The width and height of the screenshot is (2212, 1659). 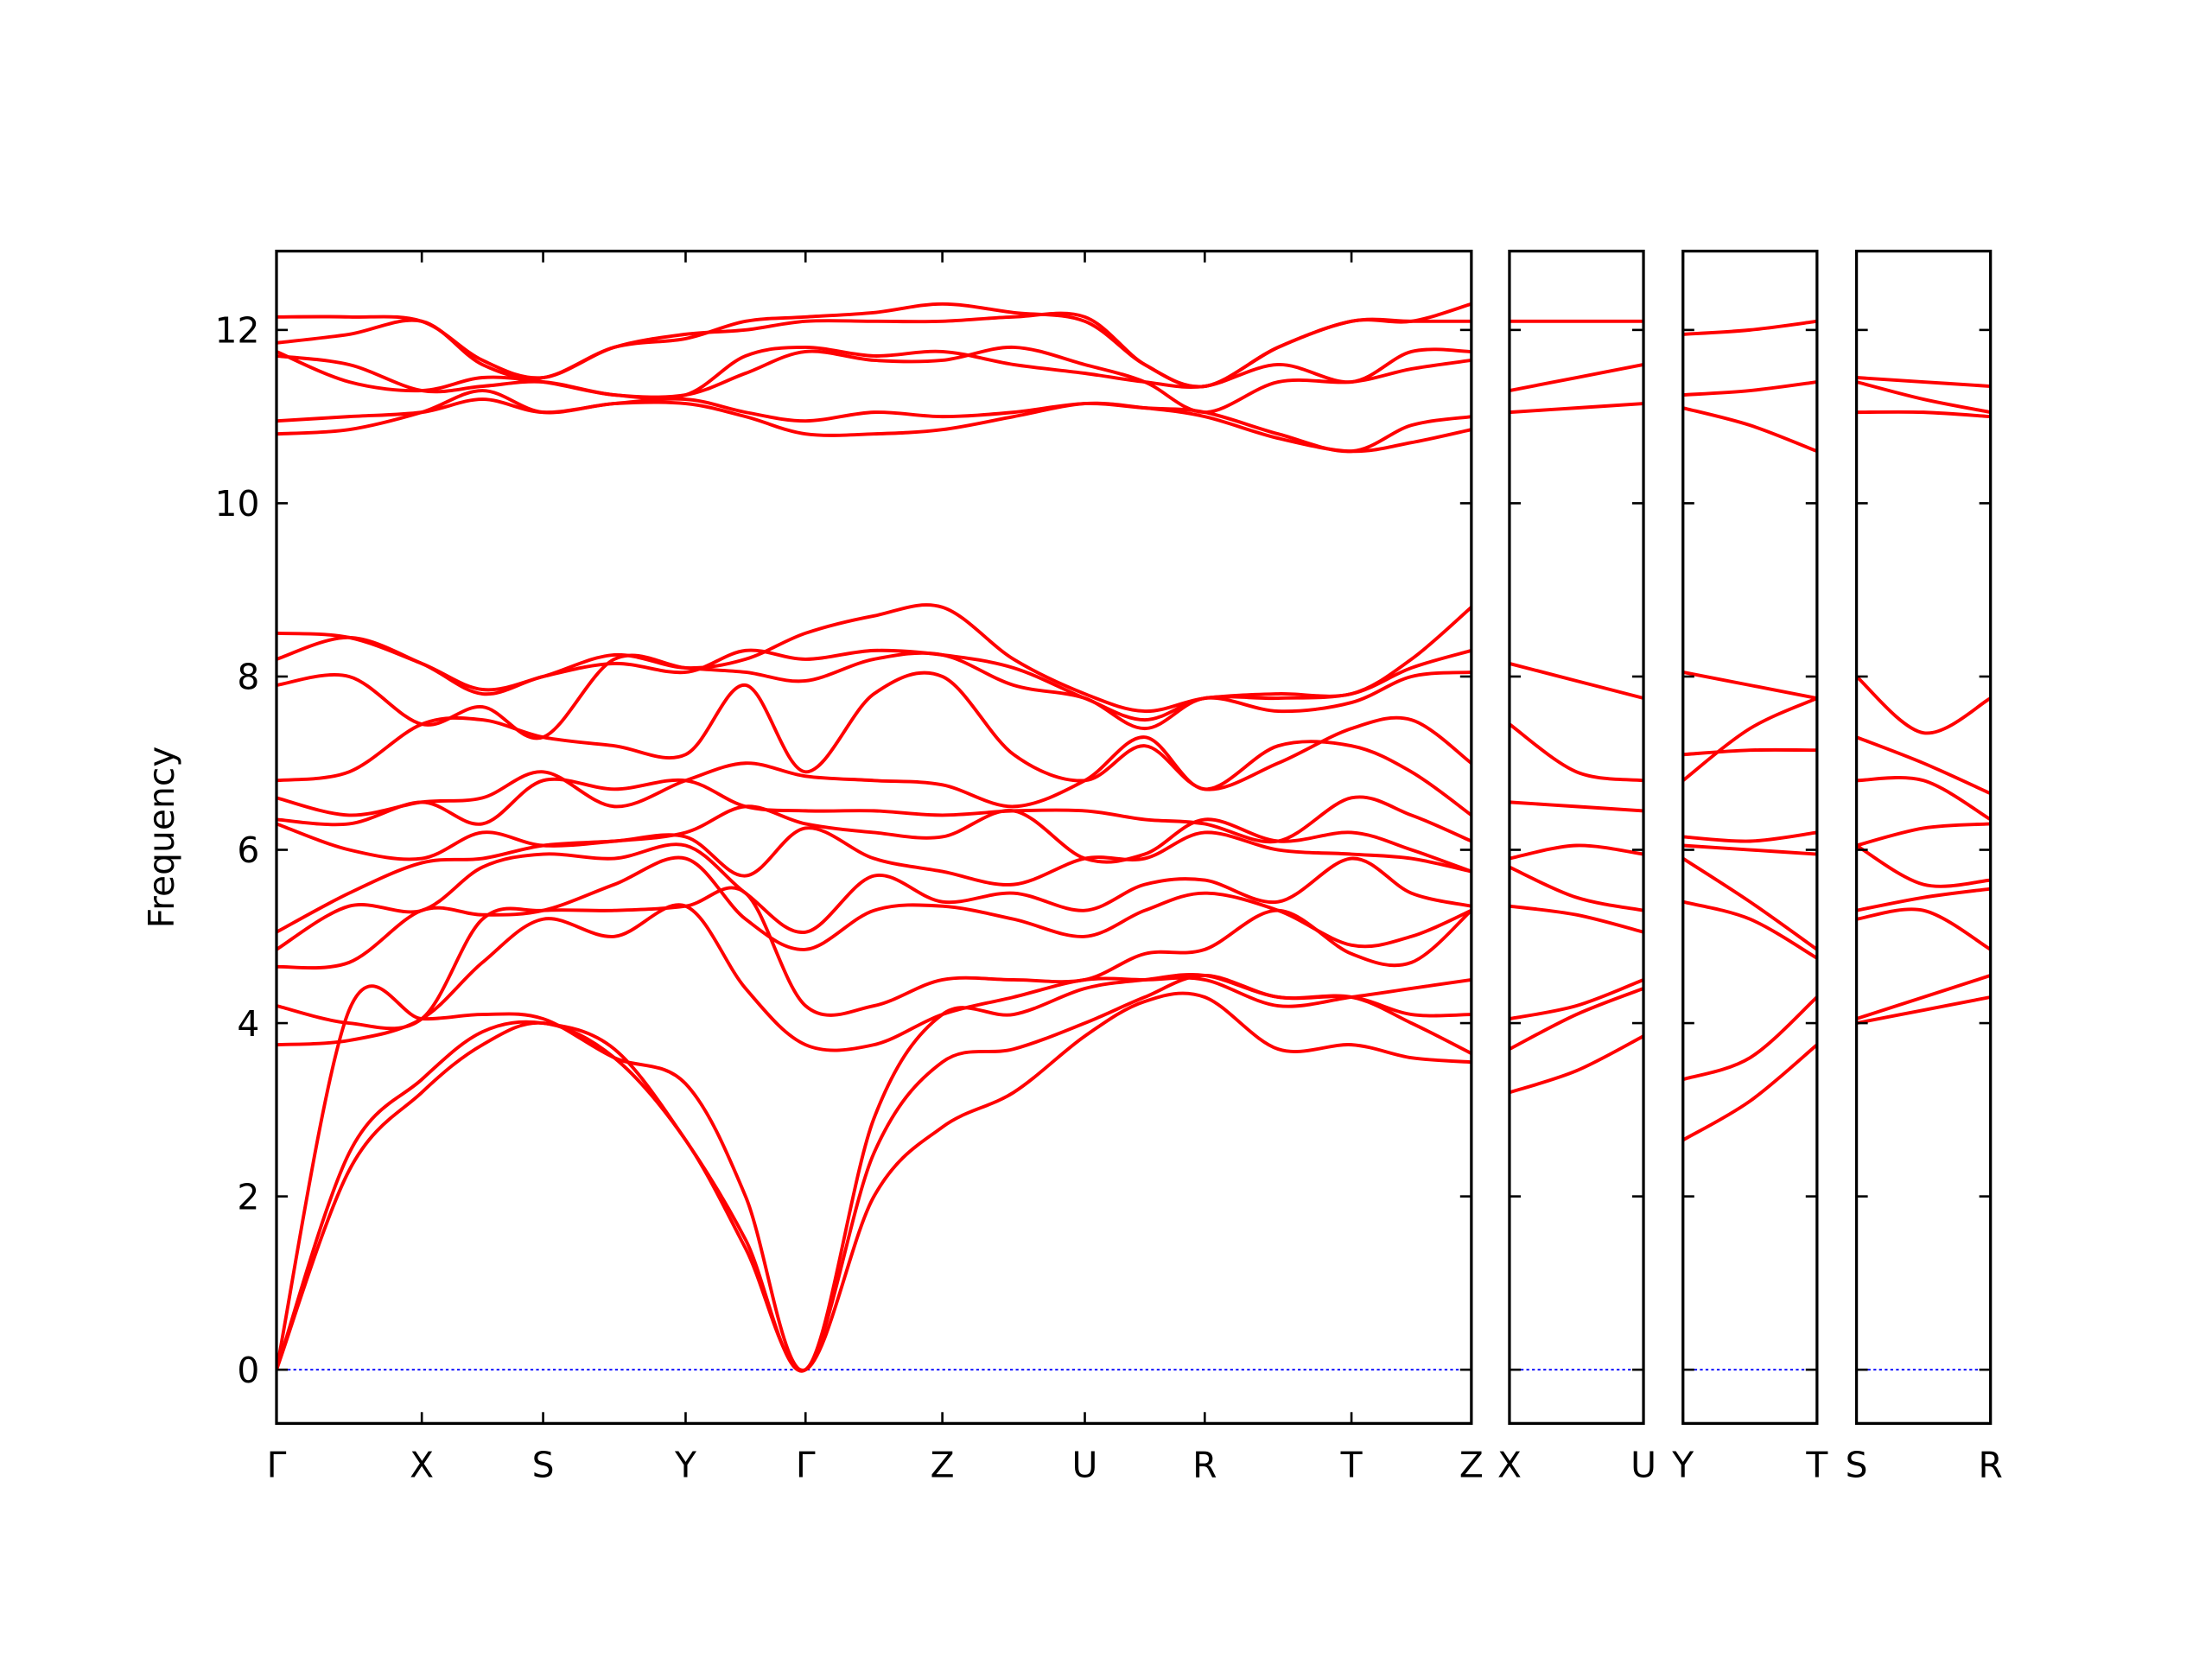 What do you see at coordinates (248, 850) in the screenshot?
I see `y-tick-label: 6` at bounding box center [248, 850].